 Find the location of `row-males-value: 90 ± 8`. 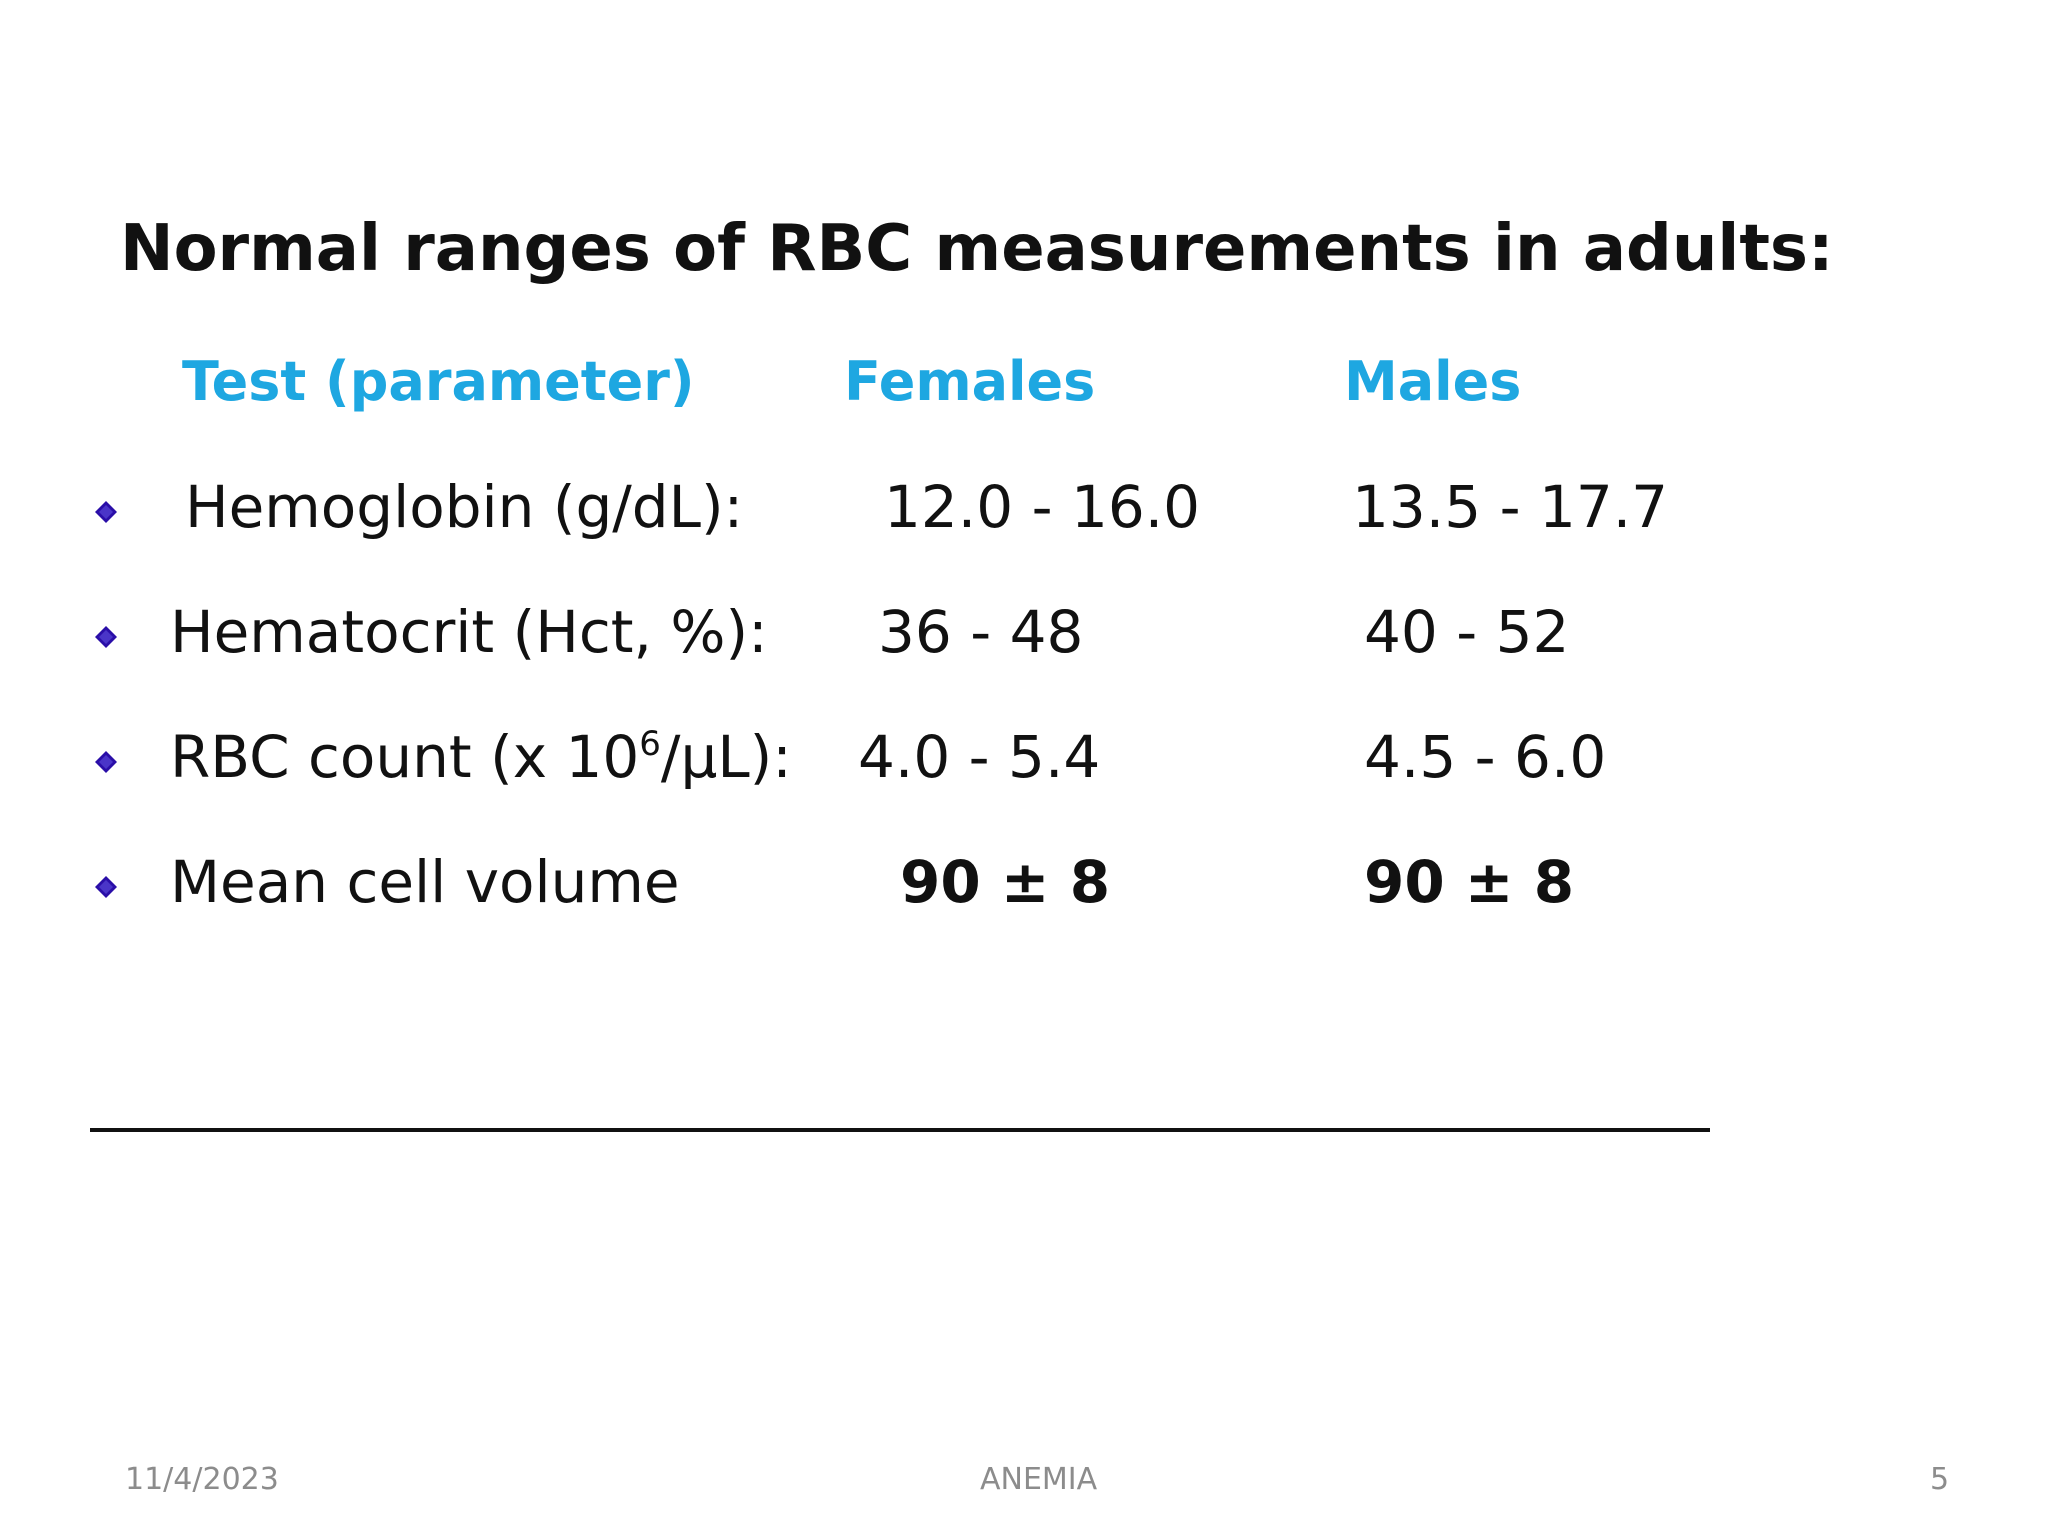

row-males-value: 90 ± 8 is located at coordinates (1469, 882).